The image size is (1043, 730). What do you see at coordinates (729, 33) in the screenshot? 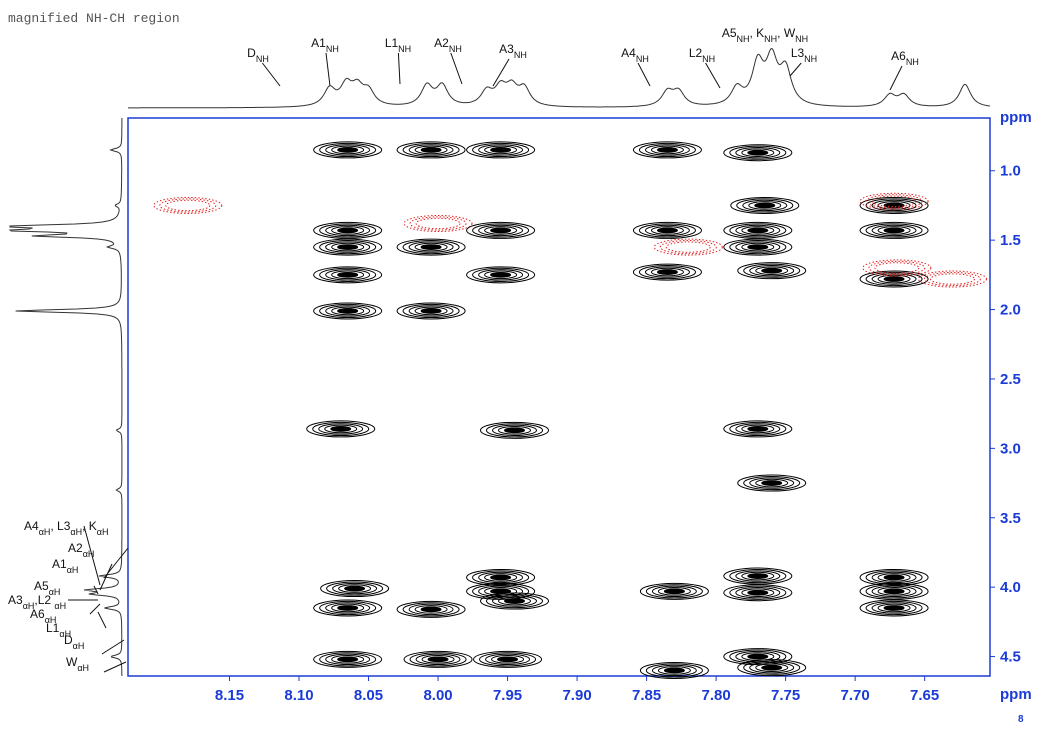
I see `label-text: A5` at bounding box center [729, 33].